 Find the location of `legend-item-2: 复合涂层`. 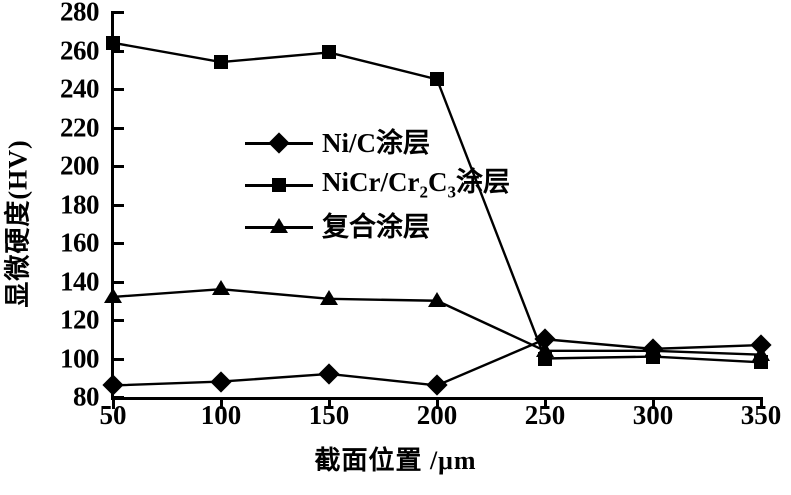

legend-item-2: 复合涂层 is located at coordinates (410, 227).